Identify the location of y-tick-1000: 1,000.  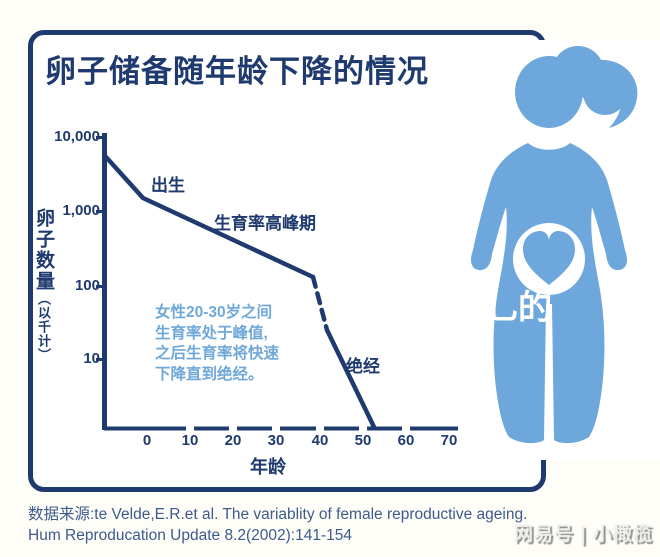
(81, 210).